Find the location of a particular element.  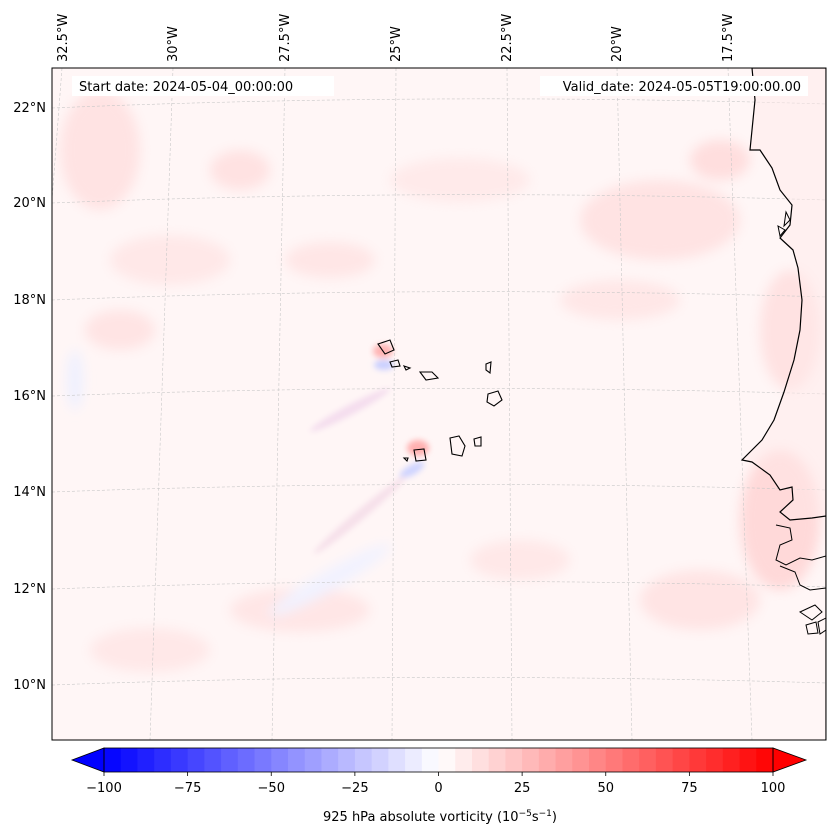

colorbar-tick-label: 50 is located at coordinates (605, 788).